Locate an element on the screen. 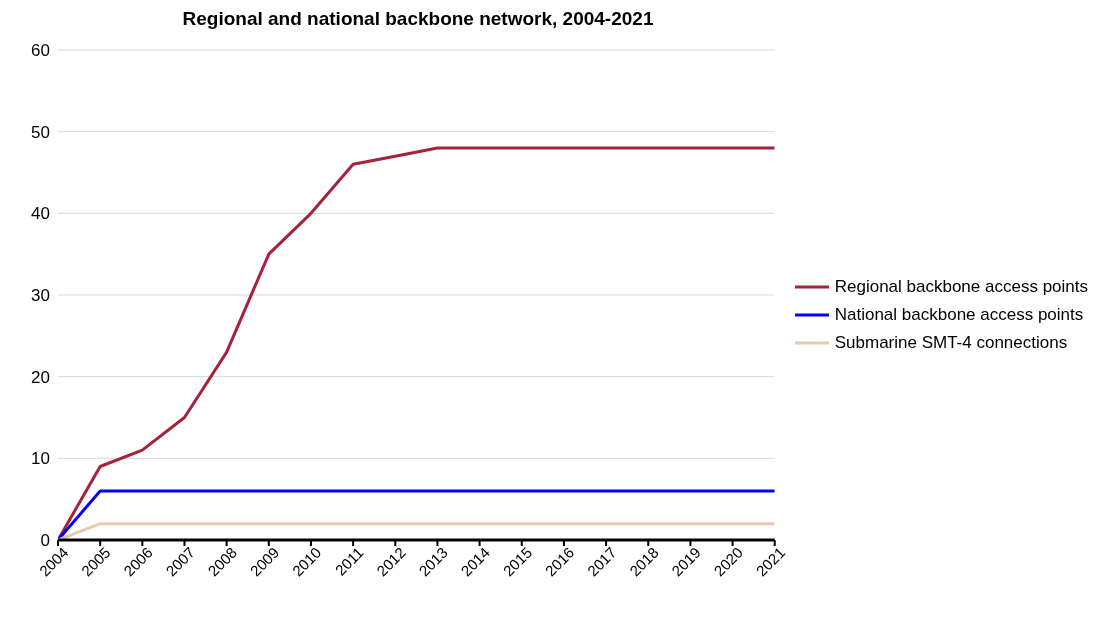  y-tick-label: 20 is located at coordinates (40, 377).